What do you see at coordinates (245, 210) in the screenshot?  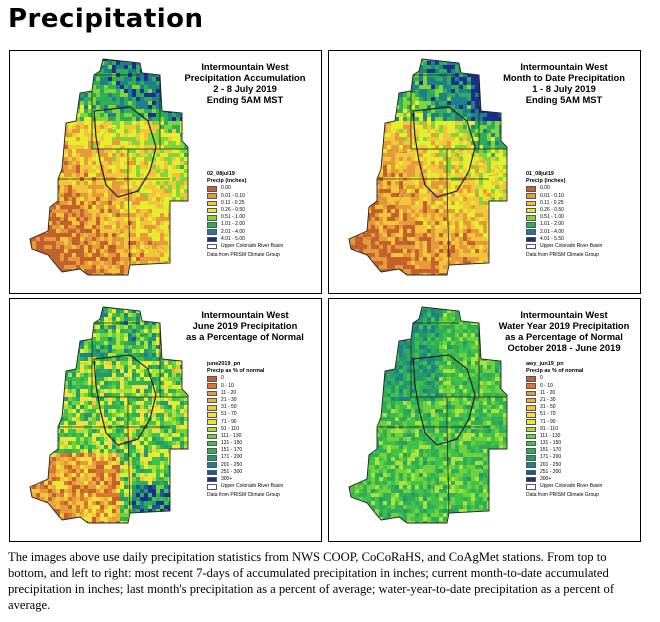 I see `legend-item: 0.26 - 0.50` at bounding box center [245, 210].